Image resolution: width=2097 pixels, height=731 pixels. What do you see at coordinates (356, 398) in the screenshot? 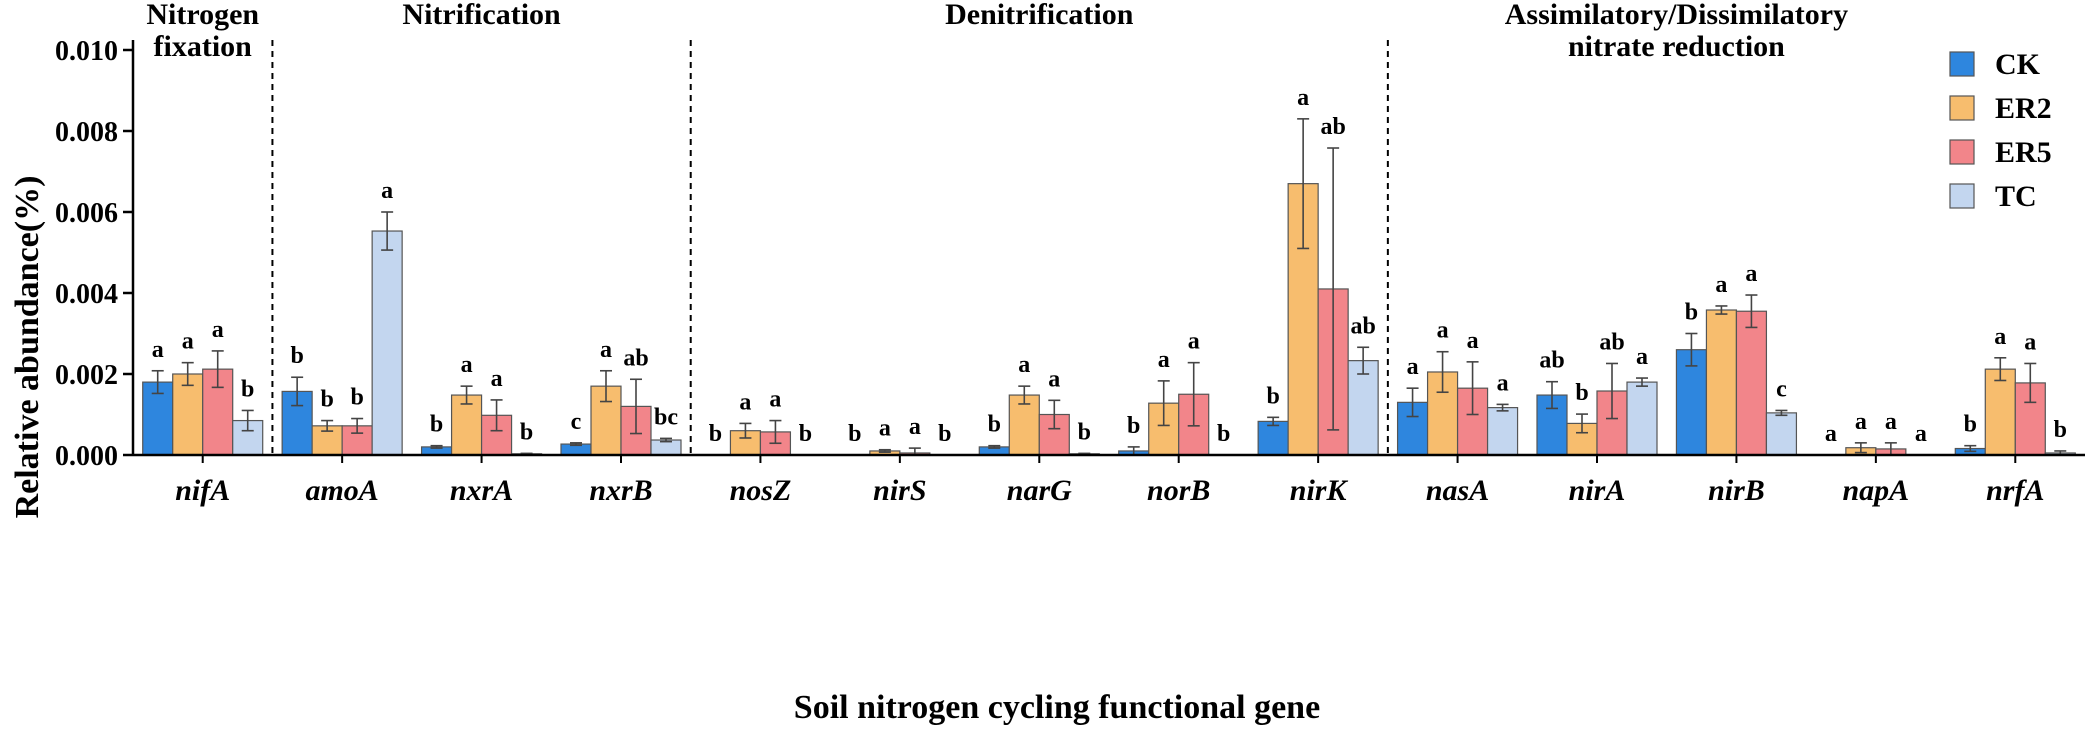
I see `sig-label-amoA-ER5: b` at bounding box center [356, 398].